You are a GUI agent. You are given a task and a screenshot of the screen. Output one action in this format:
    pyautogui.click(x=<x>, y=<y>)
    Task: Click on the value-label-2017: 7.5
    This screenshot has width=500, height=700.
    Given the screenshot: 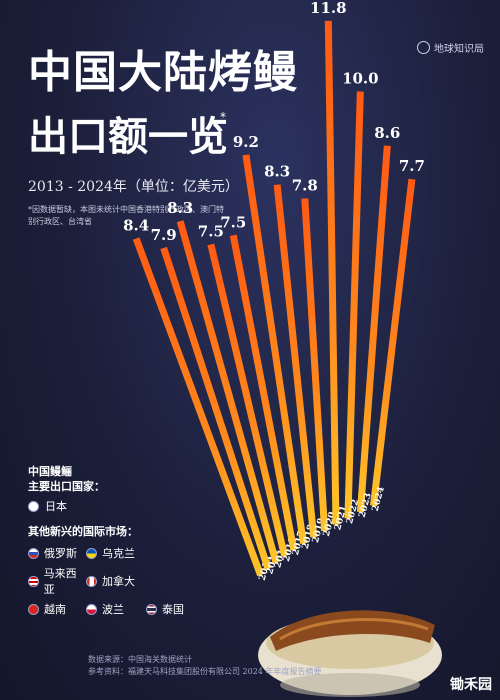 What is the action you would take?
    pyautogui.click(x=233, y=222)
    